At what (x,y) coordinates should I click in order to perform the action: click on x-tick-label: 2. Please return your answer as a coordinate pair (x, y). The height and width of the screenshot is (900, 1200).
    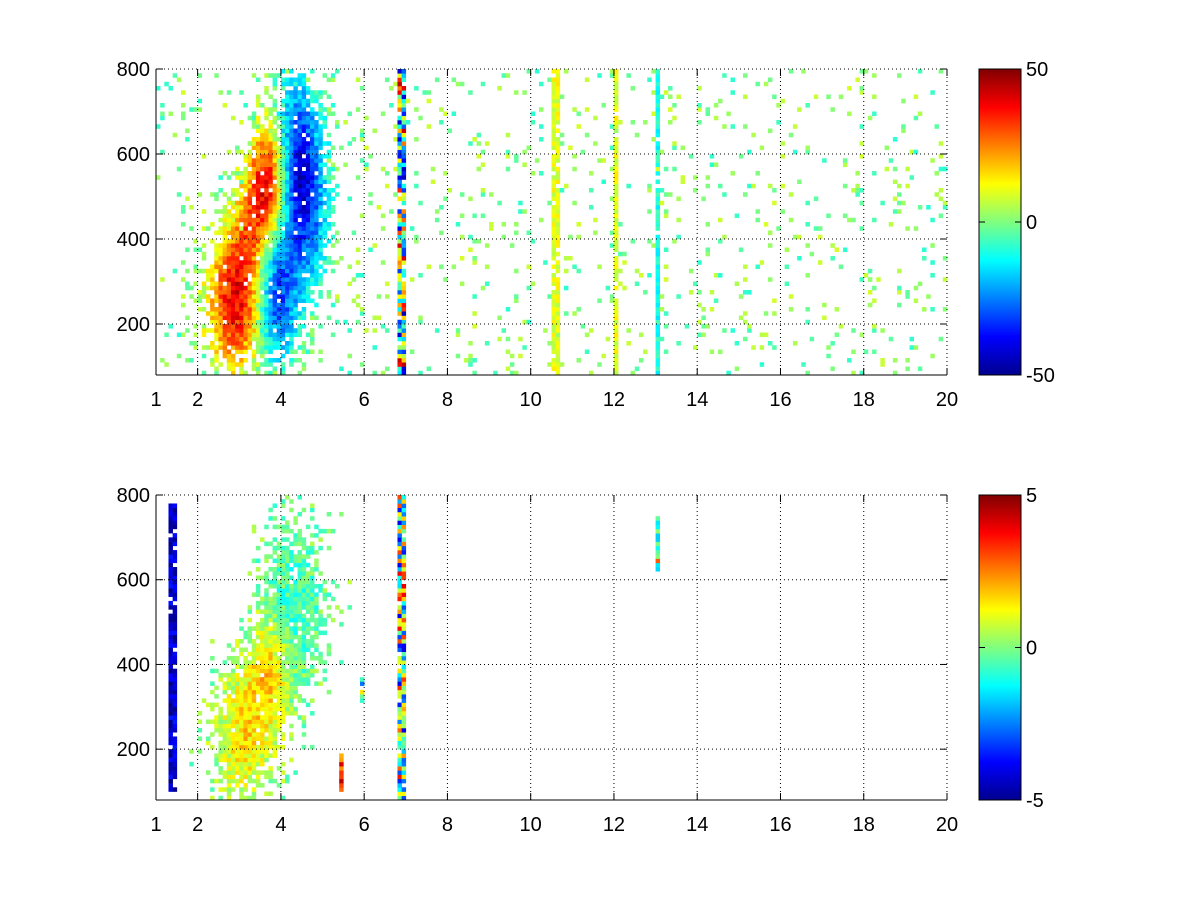
    Looking at the image, I should click on (197, 400).